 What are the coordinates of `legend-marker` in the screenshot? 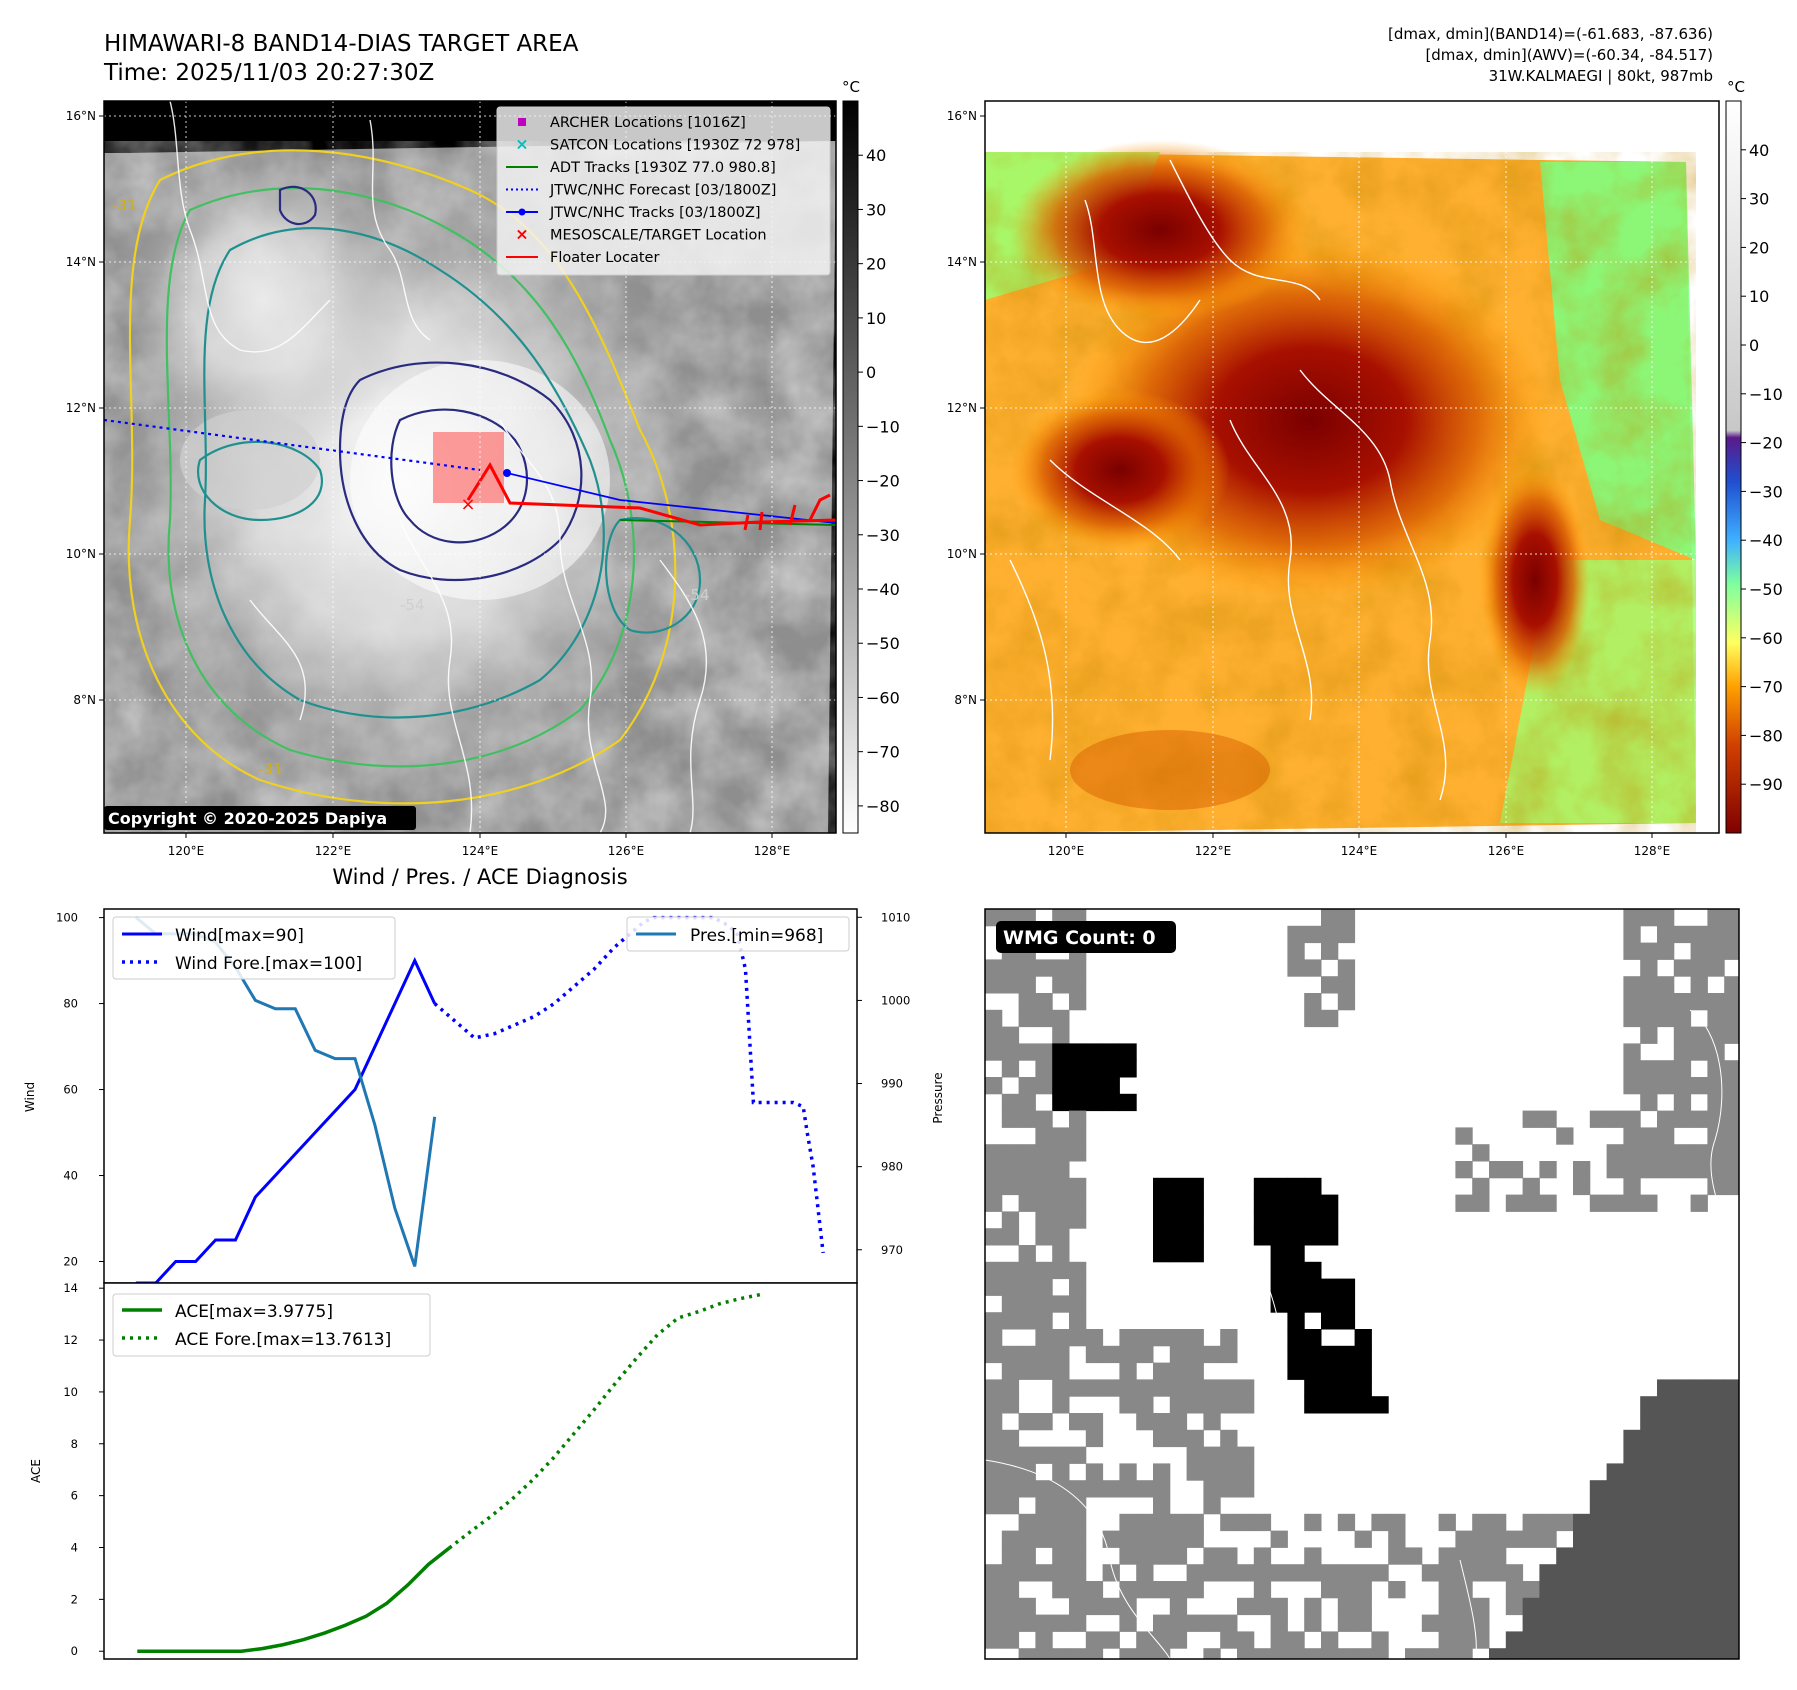 It's located at (522, 212).